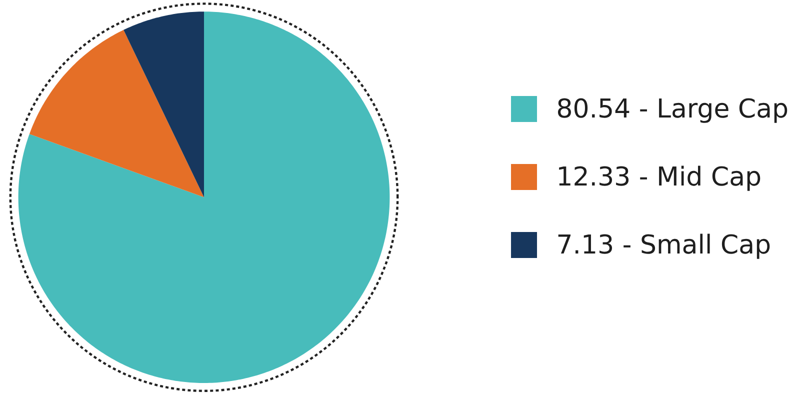  What do you see at coordinates (673, 110) in the screenshot?
I see `legend-label: 80.54 - Large Cap` at bounding box center [673, 110].